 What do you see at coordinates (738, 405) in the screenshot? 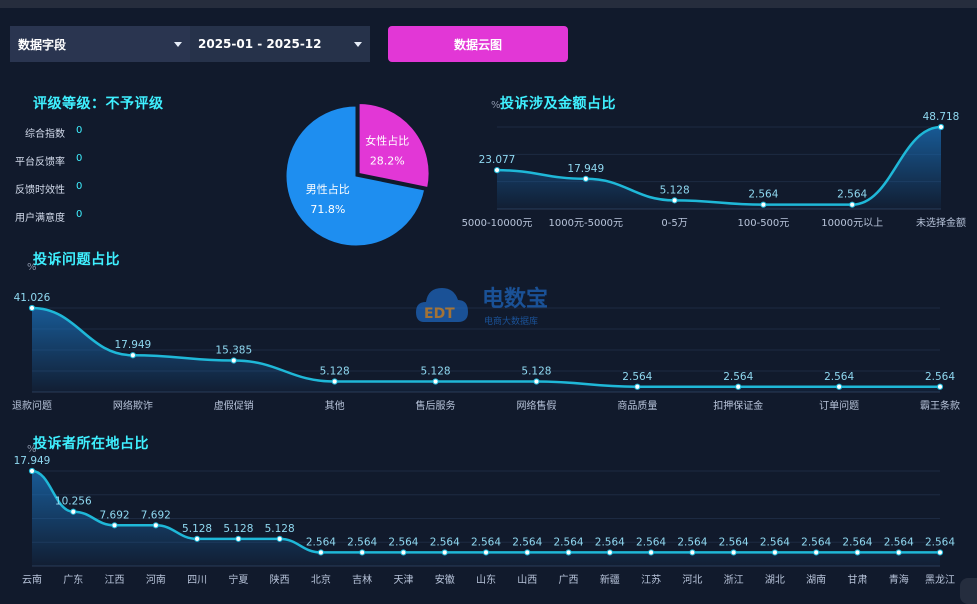
I see `x-tick-label: 扣押保证金` at bounding box center [738, 405].